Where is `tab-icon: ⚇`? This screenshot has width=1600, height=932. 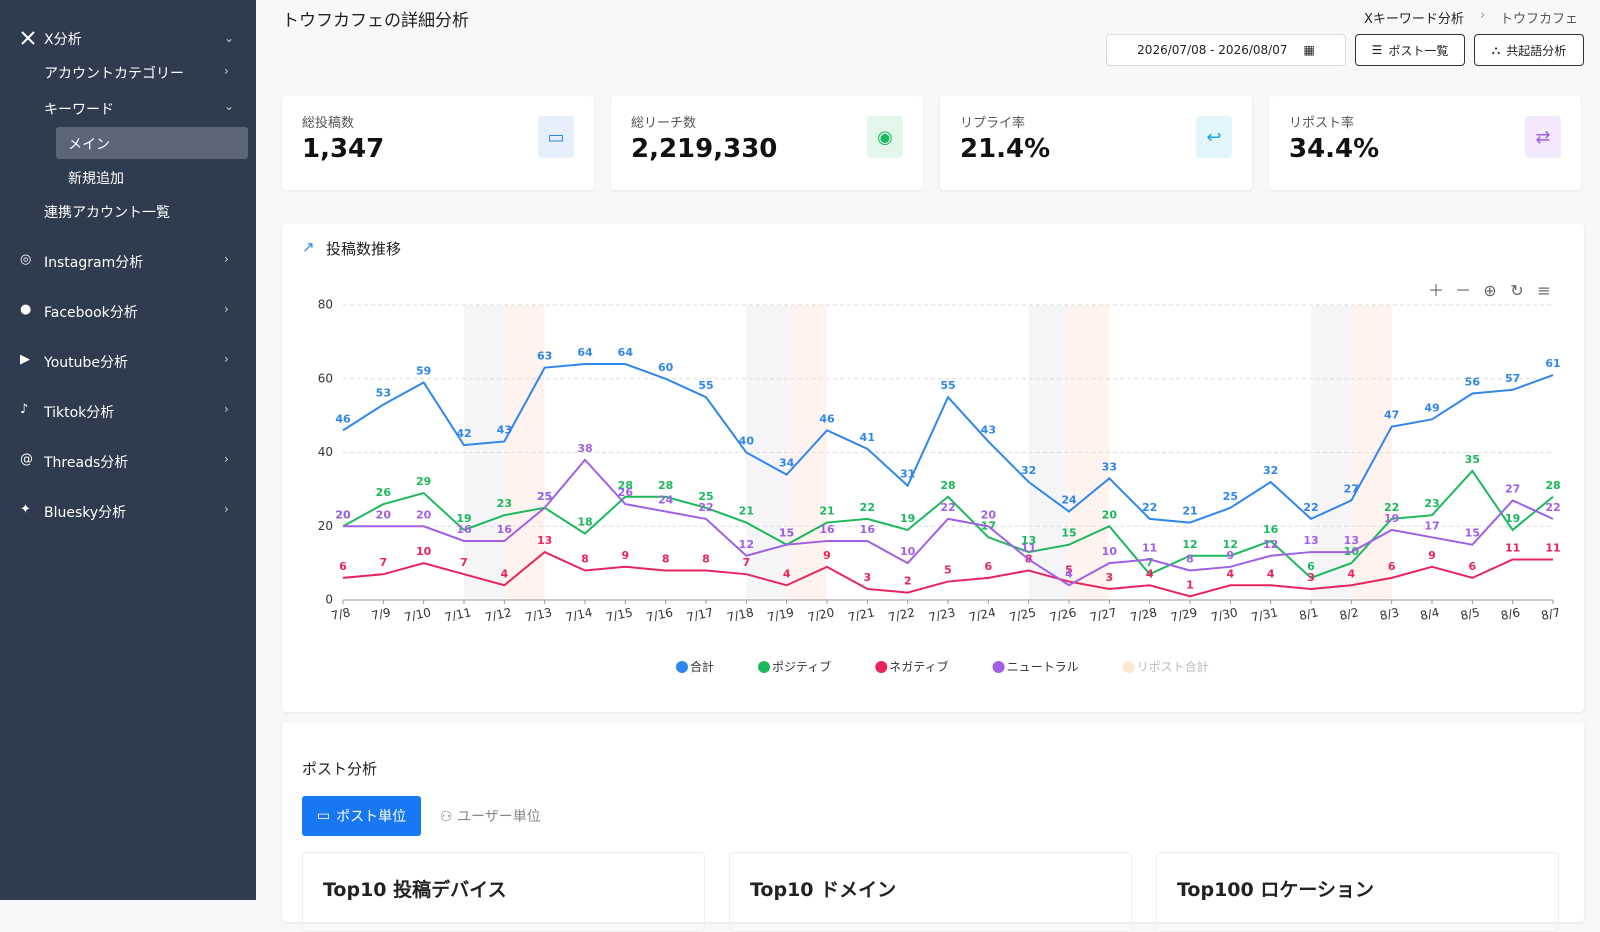 tab-icon: ⚇ is located at coordinates (449, 817).